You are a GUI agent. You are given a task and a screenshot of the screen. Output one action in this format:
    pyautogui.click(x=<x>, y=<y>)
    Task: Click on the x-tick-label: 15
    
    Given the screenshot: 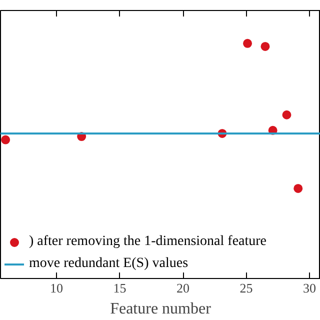 What is the action you would take?
    pyautogui.click(x=119, y=288)
    